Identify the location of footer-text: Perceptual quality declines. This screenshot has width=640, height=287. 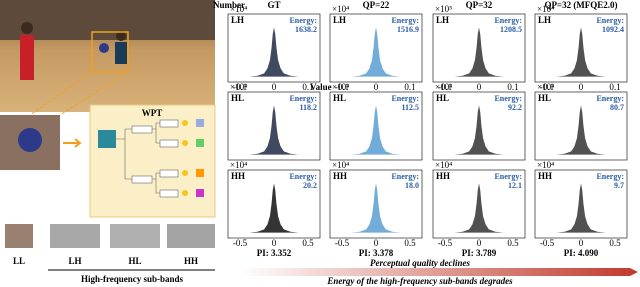
(420, 263).